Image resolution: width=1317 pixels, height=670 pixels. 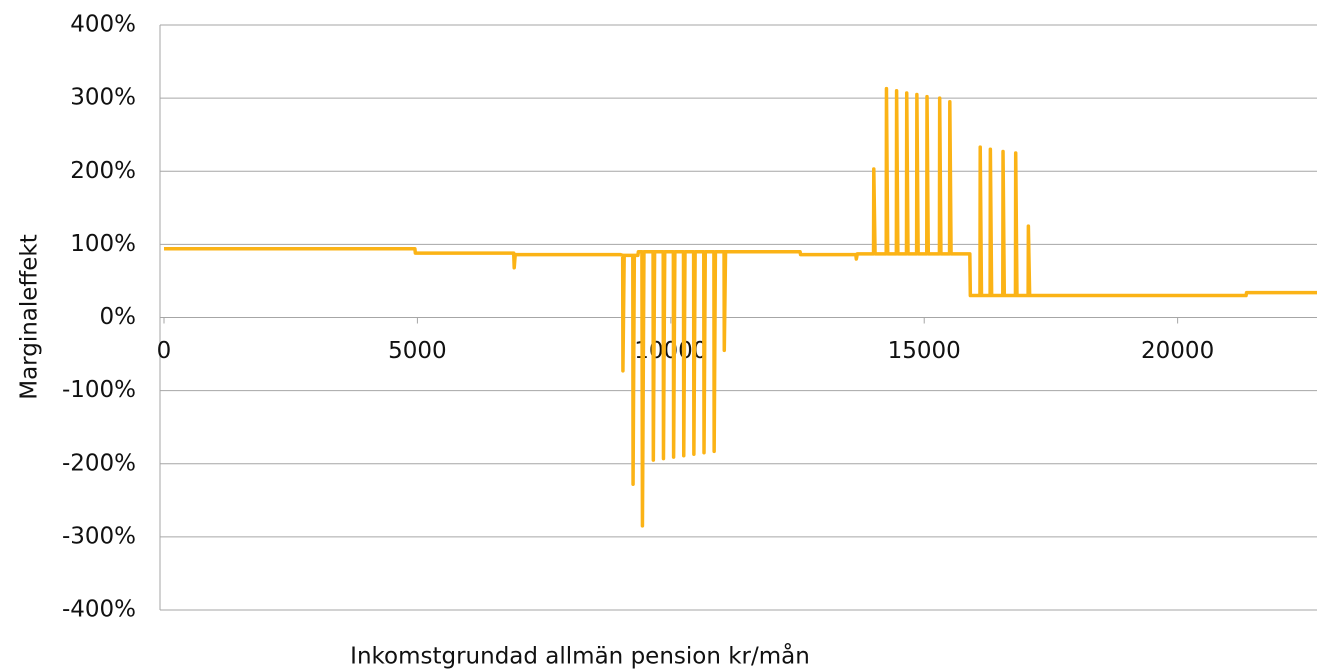 What do you see at coordinates (417, 351) in the screenshot?
I see `x-tick-label: 5000` at bounding box center [417, 351].